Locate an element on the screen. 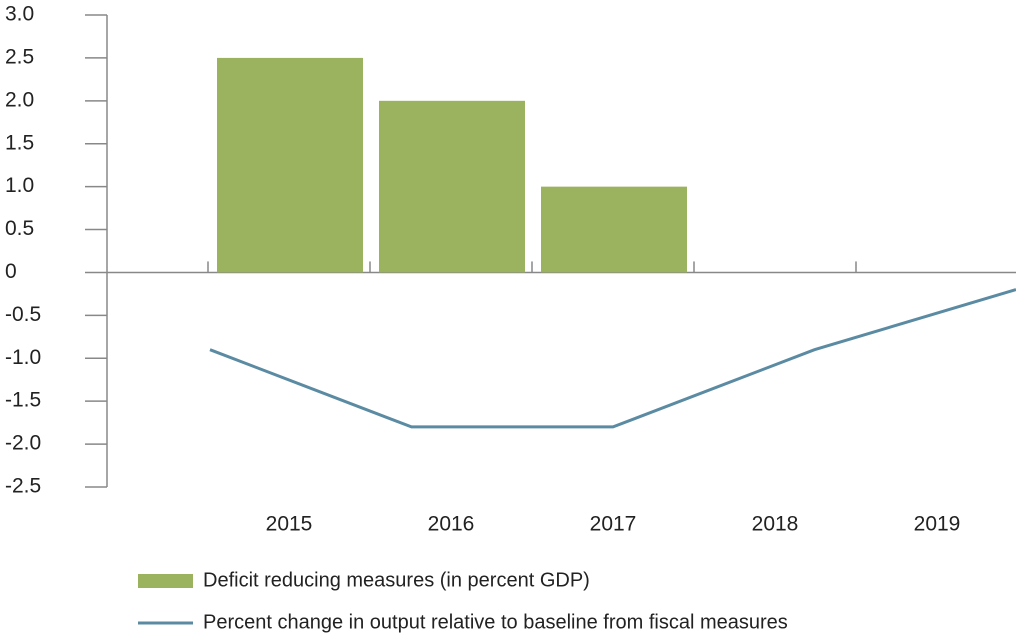 The height and width of the screenshot is (639, 1016). y-tick-label: 0 is located at coordinates (11, 271).